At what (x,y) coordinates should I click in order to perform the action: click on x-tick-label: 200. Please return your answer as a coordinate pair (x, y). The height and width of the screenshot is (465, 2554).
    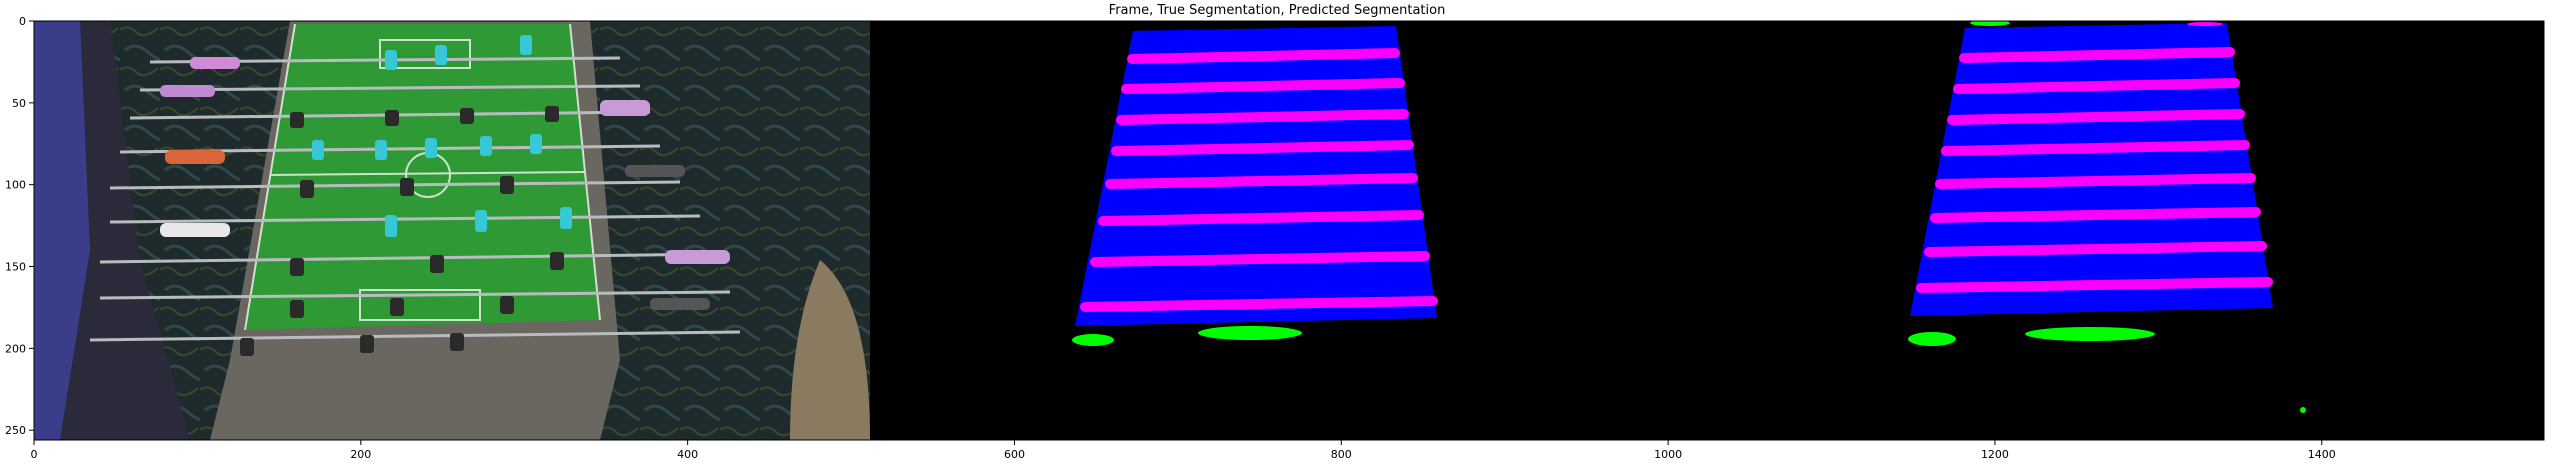
    Looking at the image, I should click on (360, 454).